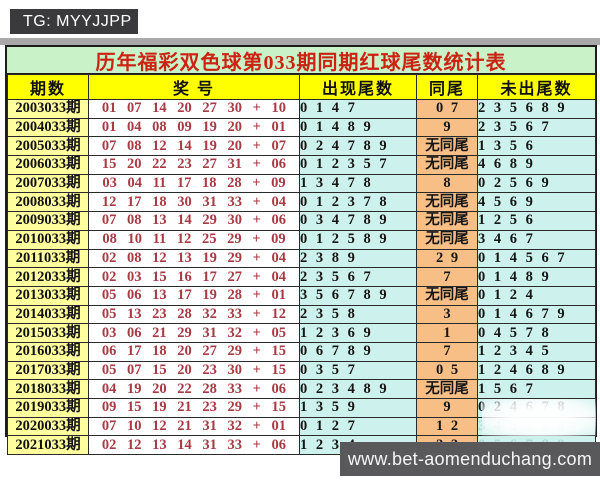  What do you see at coordinates (536, 351) in the screenshot?
I see `missing-tails-cell: 1 2 3 4 5` at bounding box center [536, 351].